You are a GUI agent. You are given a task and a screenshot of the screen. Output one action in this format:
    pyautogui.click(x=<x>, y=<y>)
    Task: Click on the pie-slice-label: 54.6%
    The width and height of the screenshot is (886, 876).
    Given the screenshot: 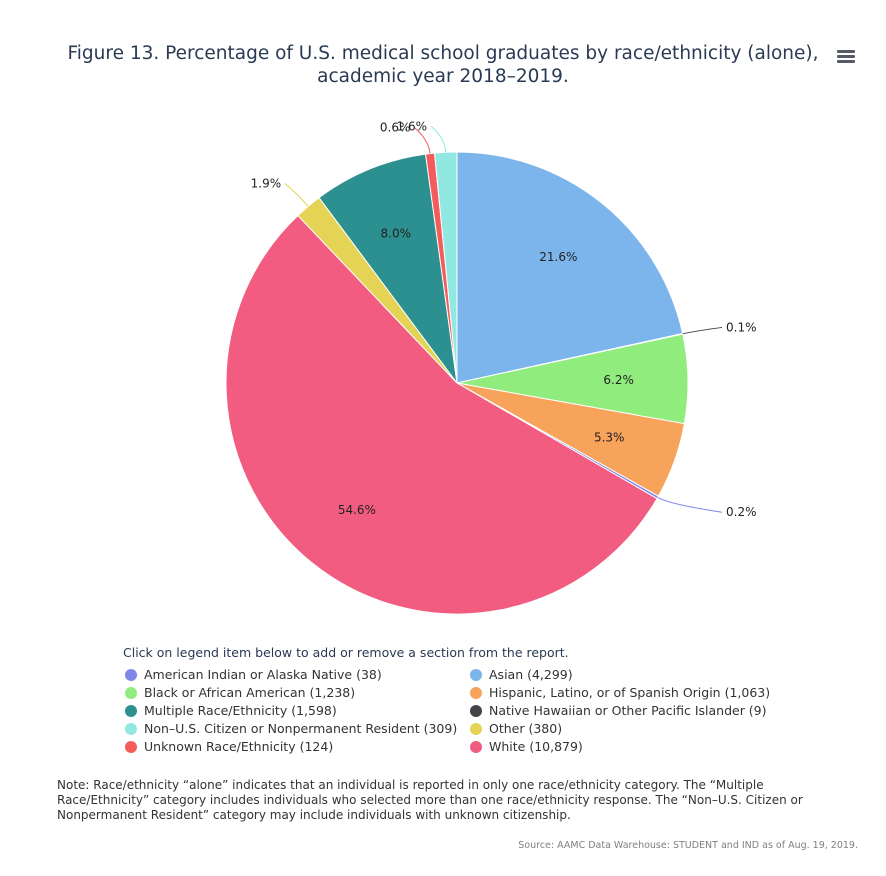 What is the action you would take?
    pyautogui.click(x=357, y=510)
    